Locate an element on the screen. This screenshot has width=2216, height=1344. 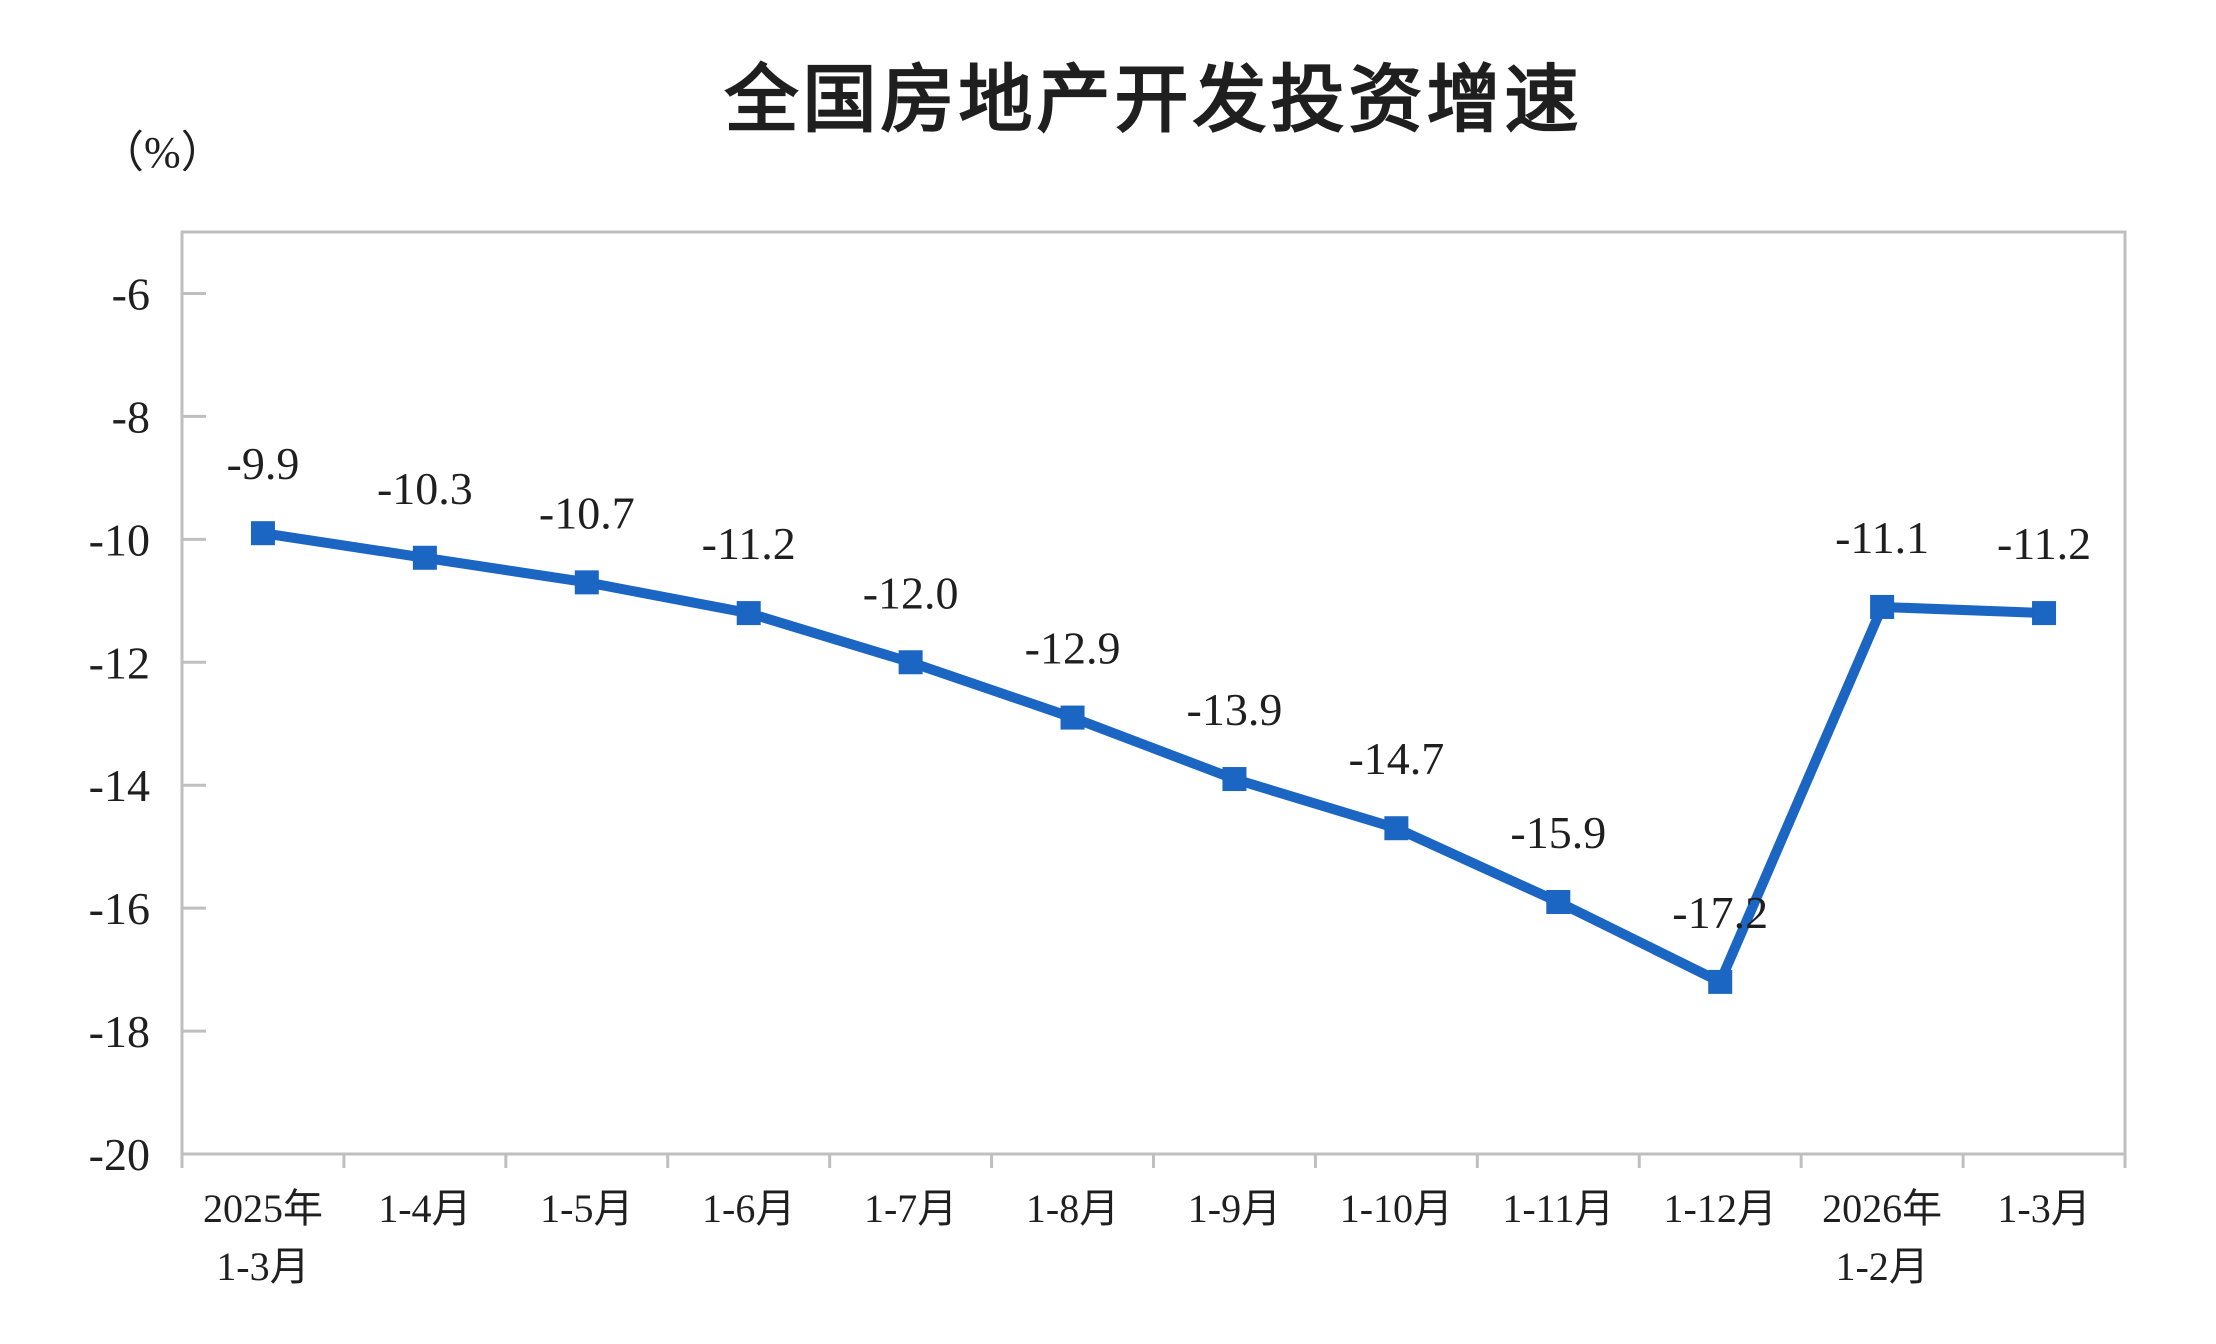
data-point-label: -12.9 is located at coordinates (1073, 648).